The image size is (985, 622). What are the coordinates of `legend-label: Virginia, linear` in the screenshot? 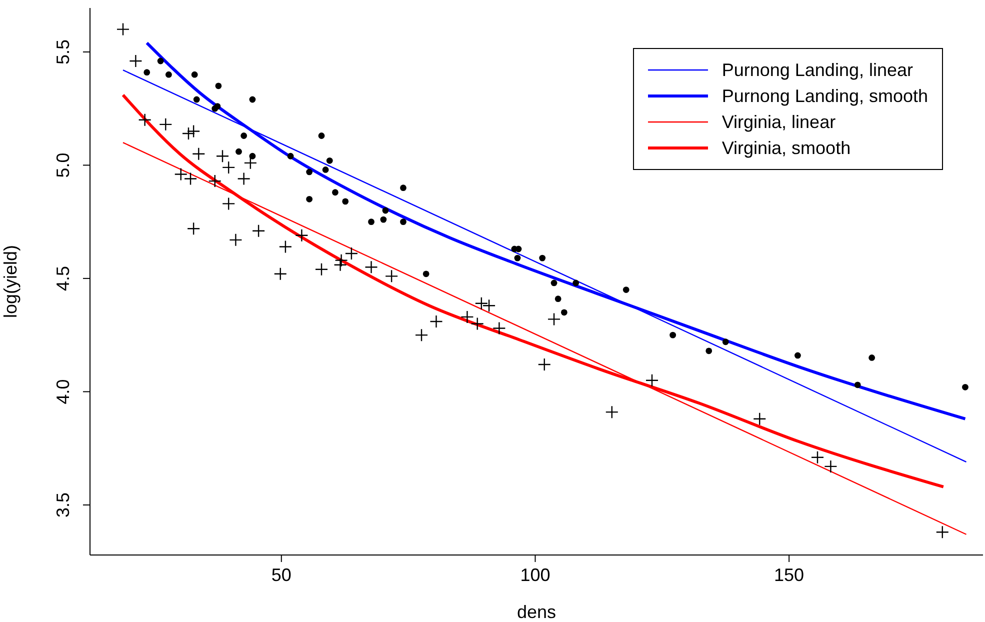 It's located at (779, 122).